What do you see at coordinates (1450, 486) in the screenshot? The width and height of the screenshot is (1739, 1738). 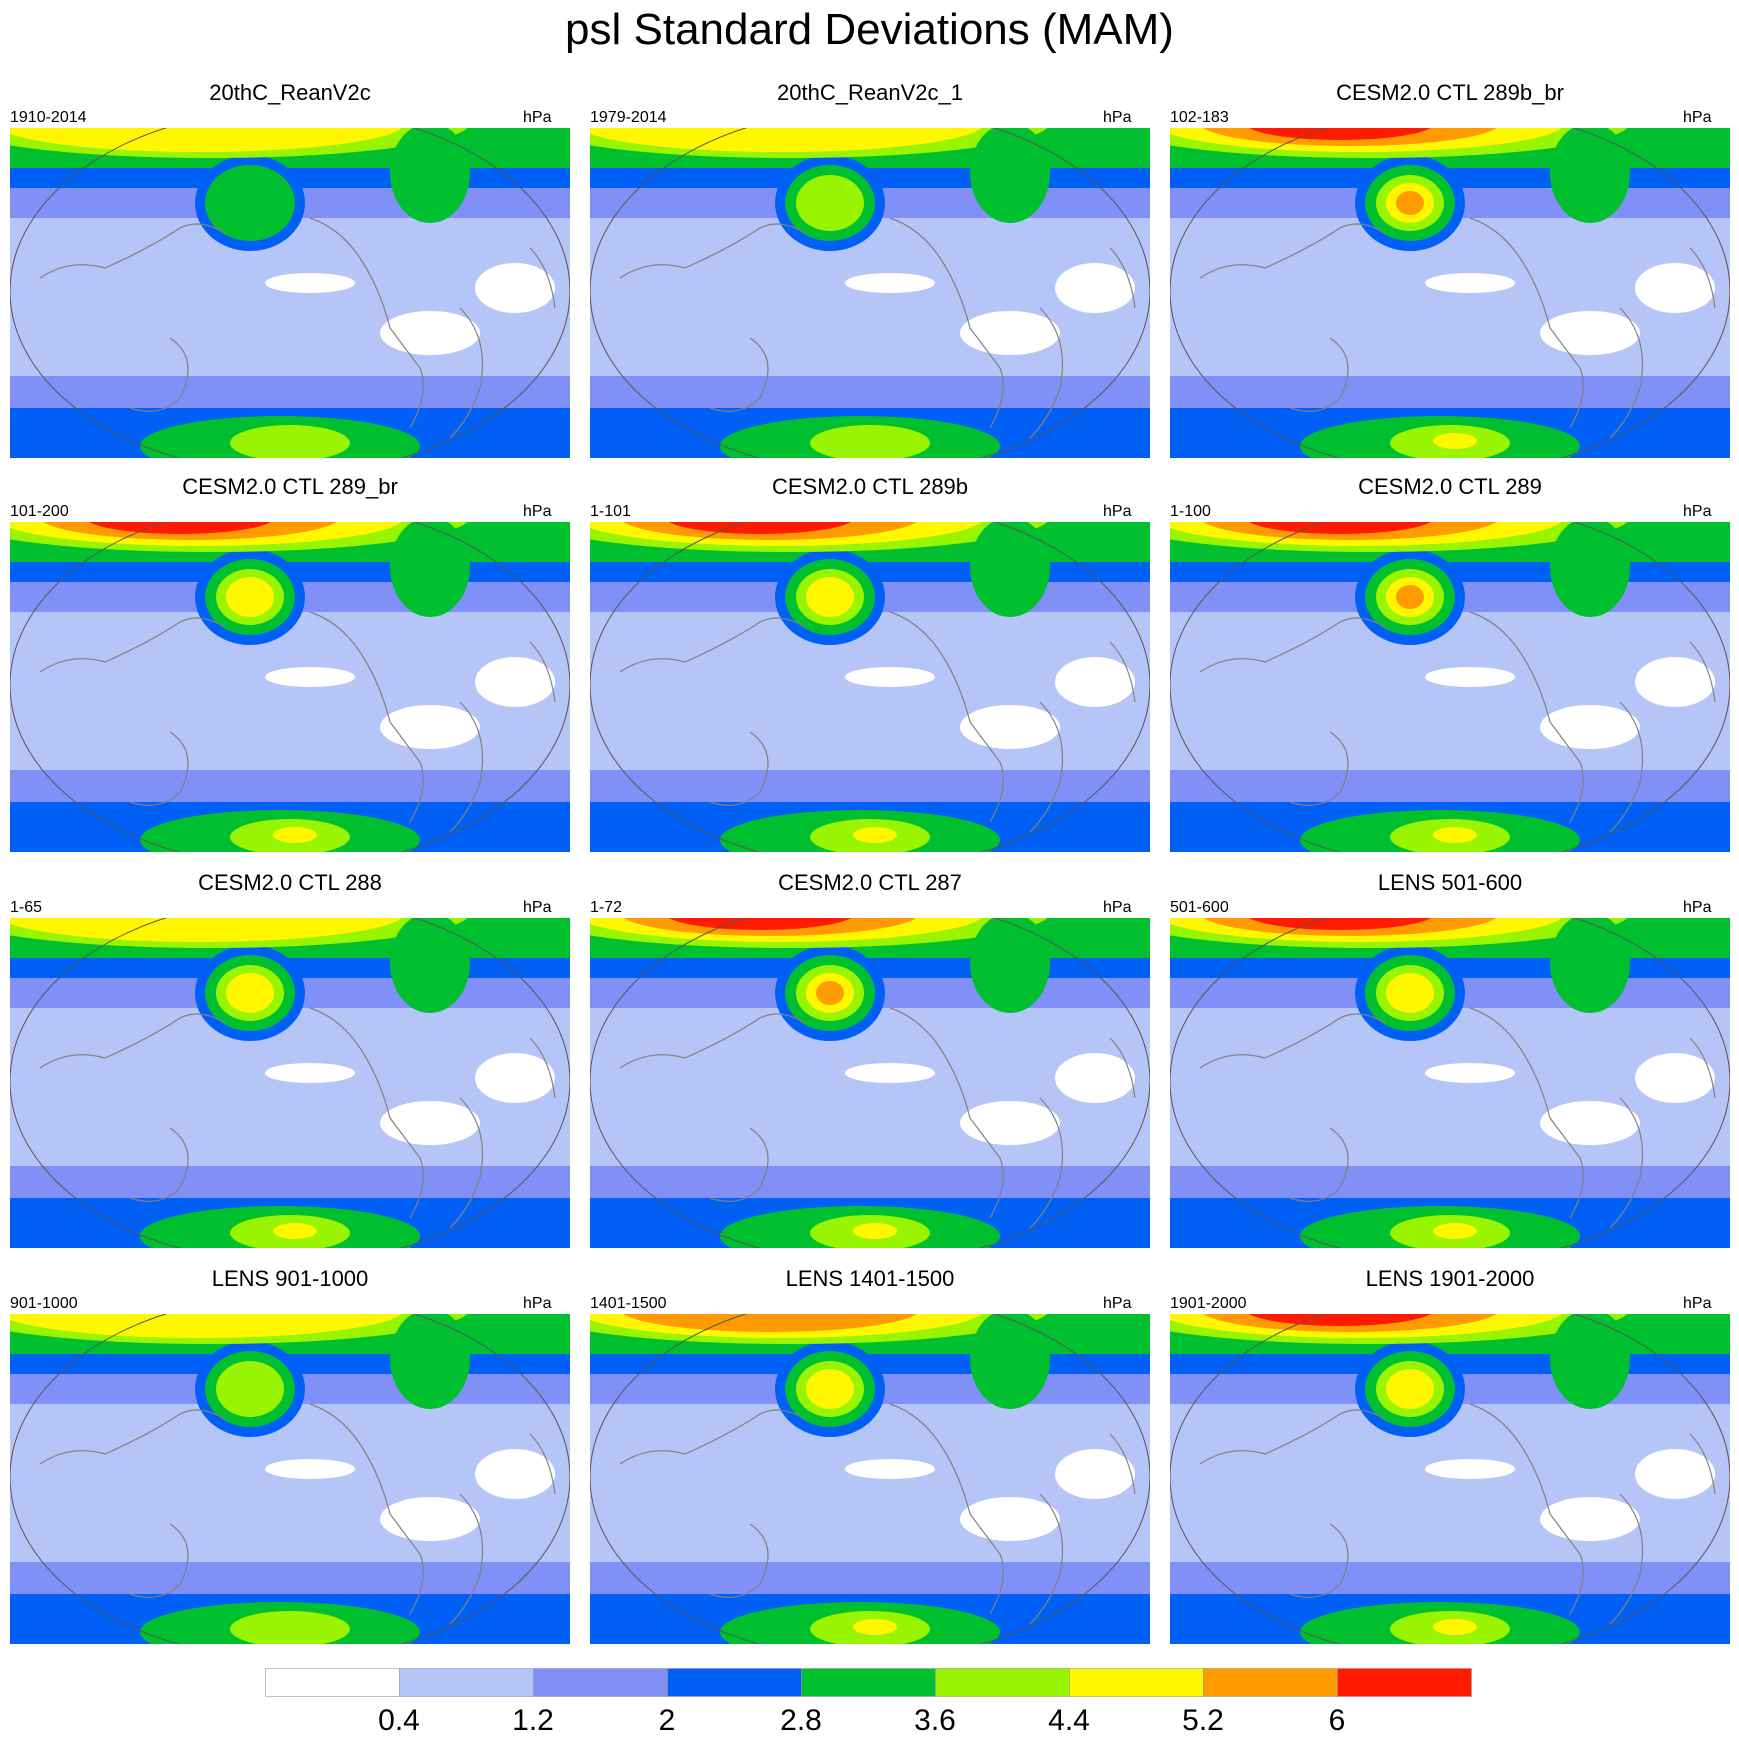 I see `panel-title: CESM2.0 CTL 289` at bounding box center [1450, 486].